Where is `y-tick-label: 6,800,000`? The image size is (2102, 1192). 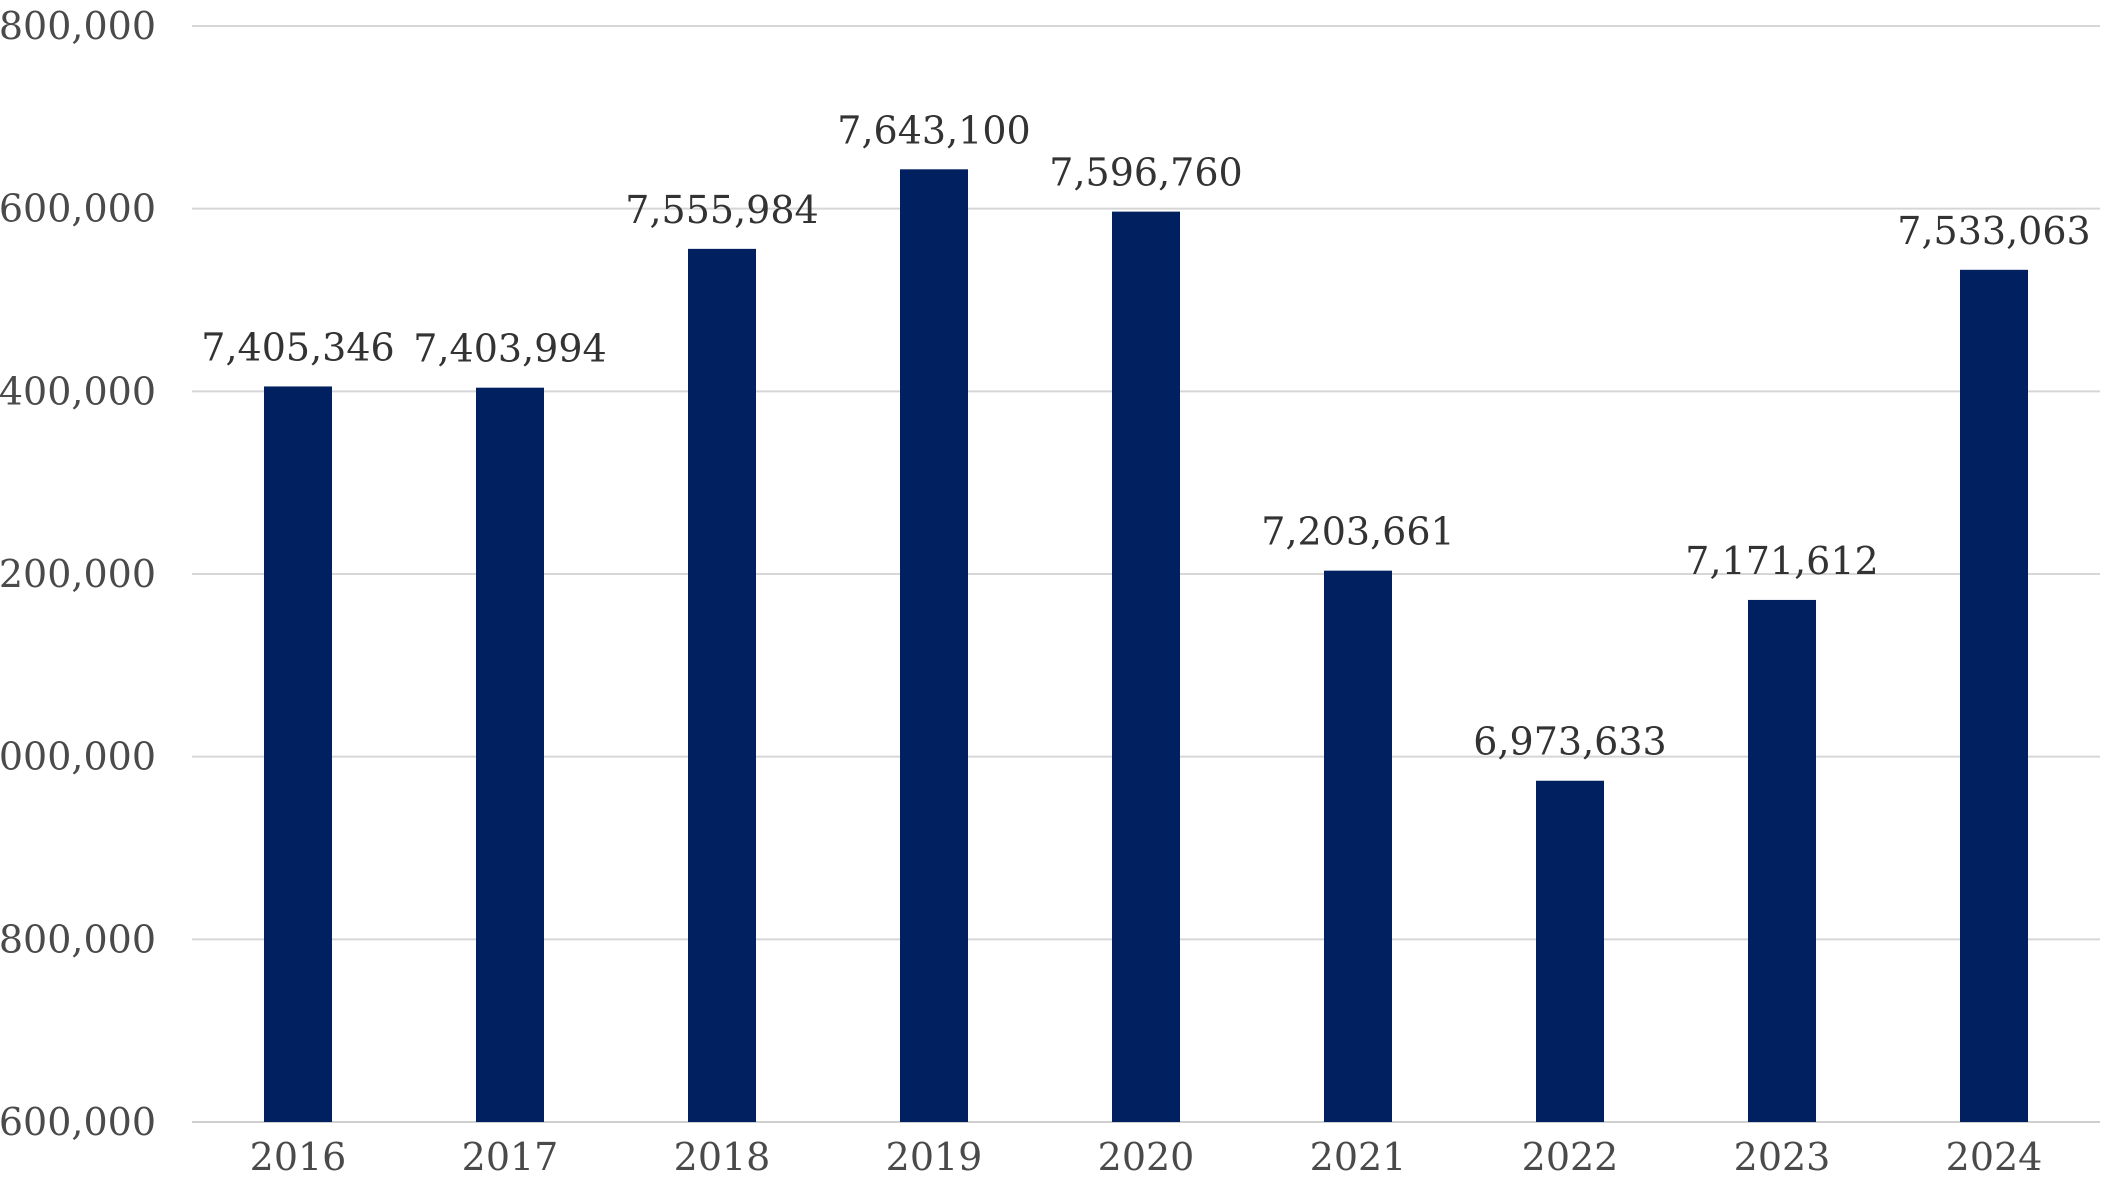 y-tick-label: 6,800,000 is located at coordinates (78, 939).